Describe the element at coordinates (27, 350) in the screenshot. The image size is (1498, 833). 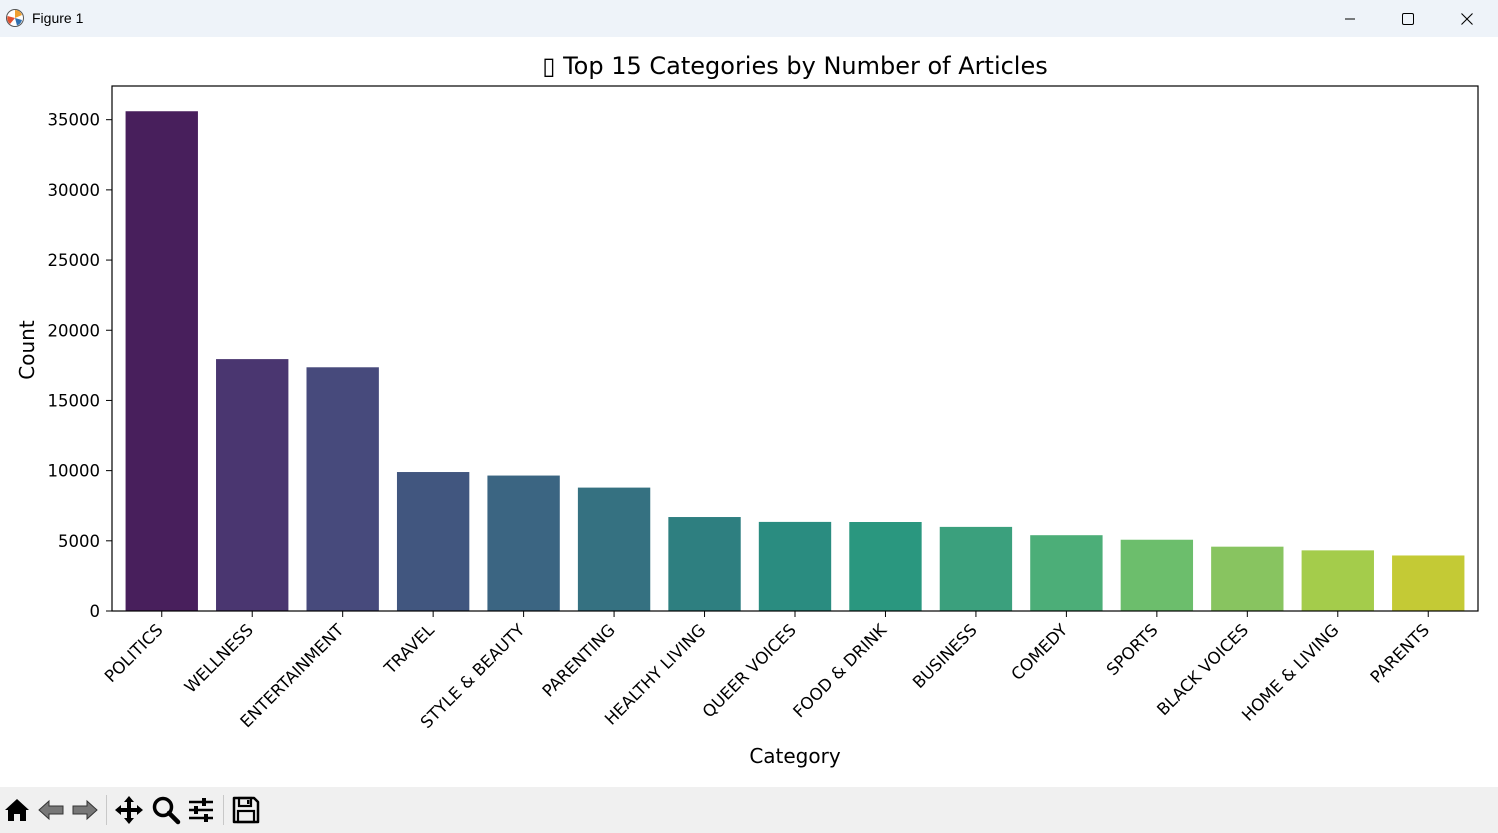
I see `y-axis-label: Count` at that location.